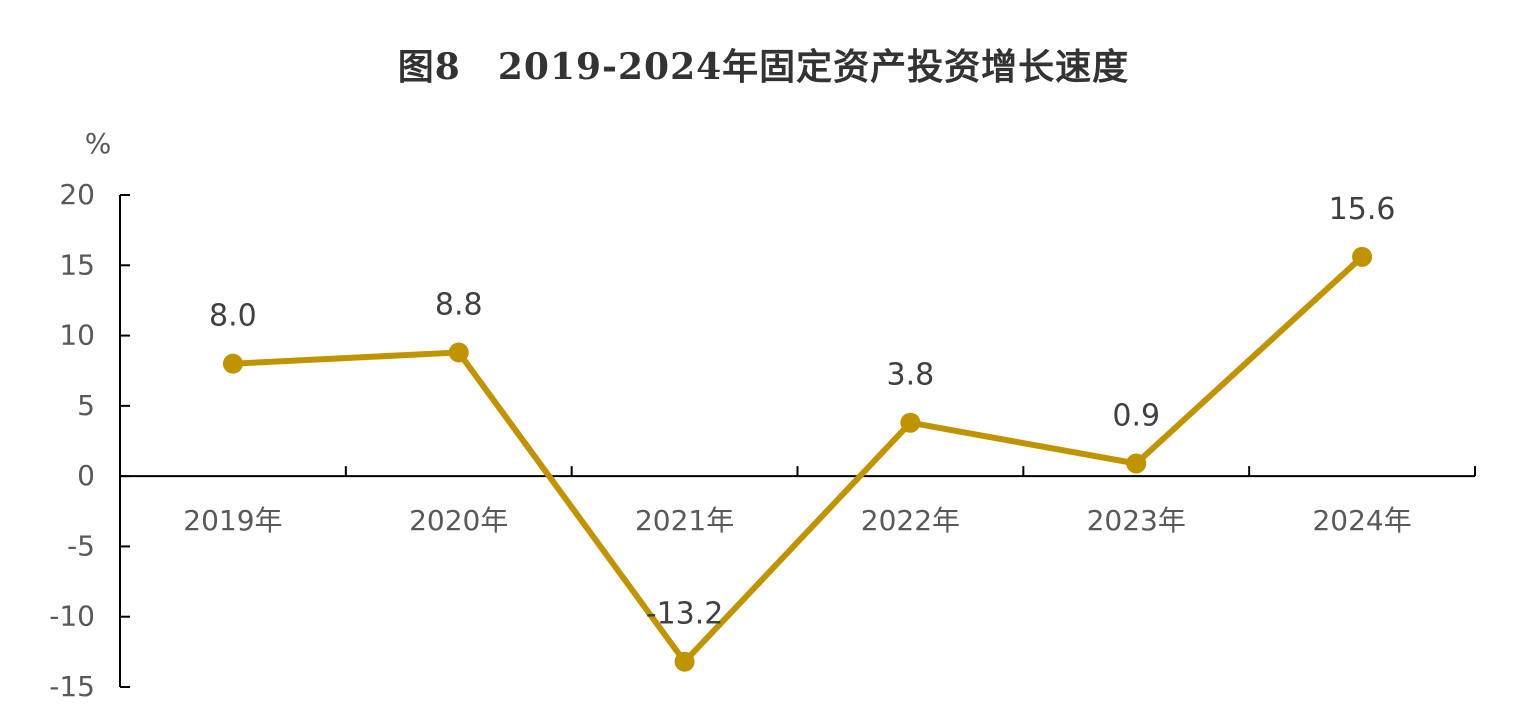 The height and width of the screenshot is (726, 1527). I want to click on x-tick-label: 2023年, so click(1136, 520).